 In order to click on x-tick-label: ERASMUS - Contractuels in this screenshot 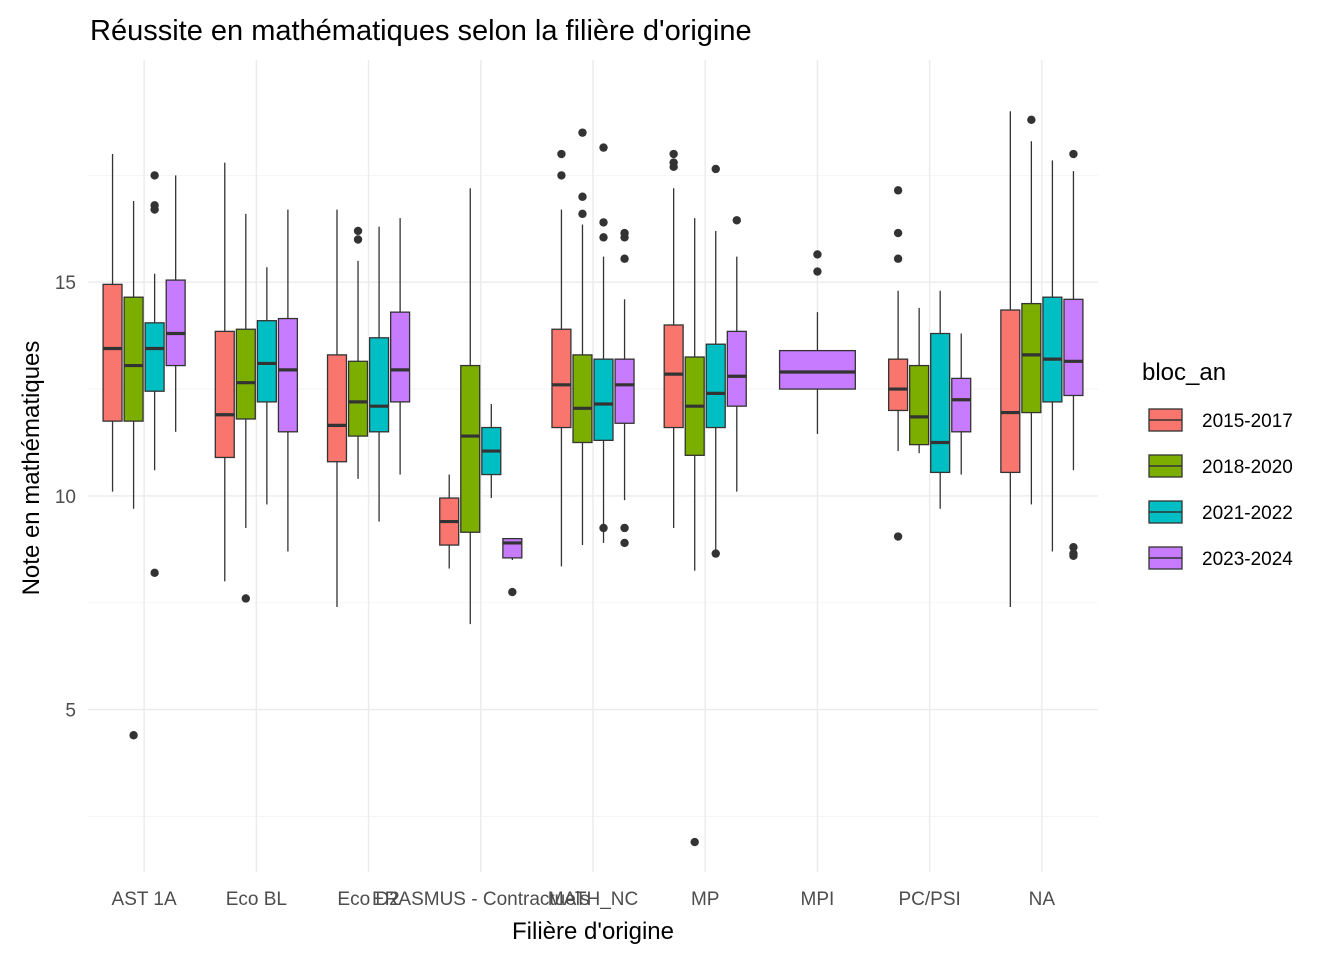, I will do `click(481, 899)`.